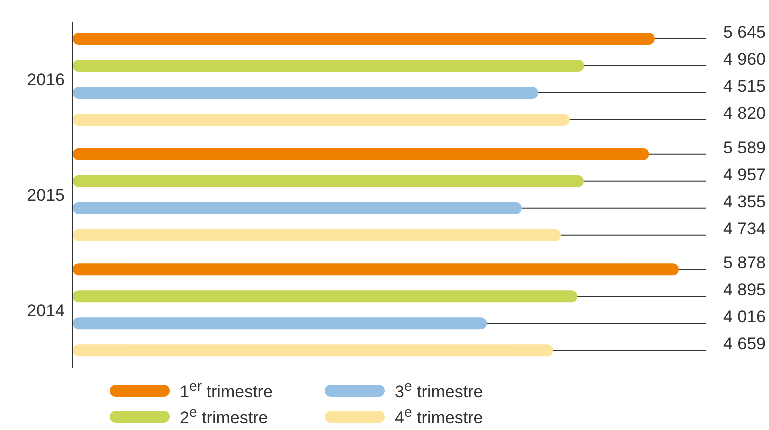 The width and height of the screenshot is (769, 430). Describe the element at coordinates (744, 113) in the screenshot. I see `data-label: 4 820` at that location.